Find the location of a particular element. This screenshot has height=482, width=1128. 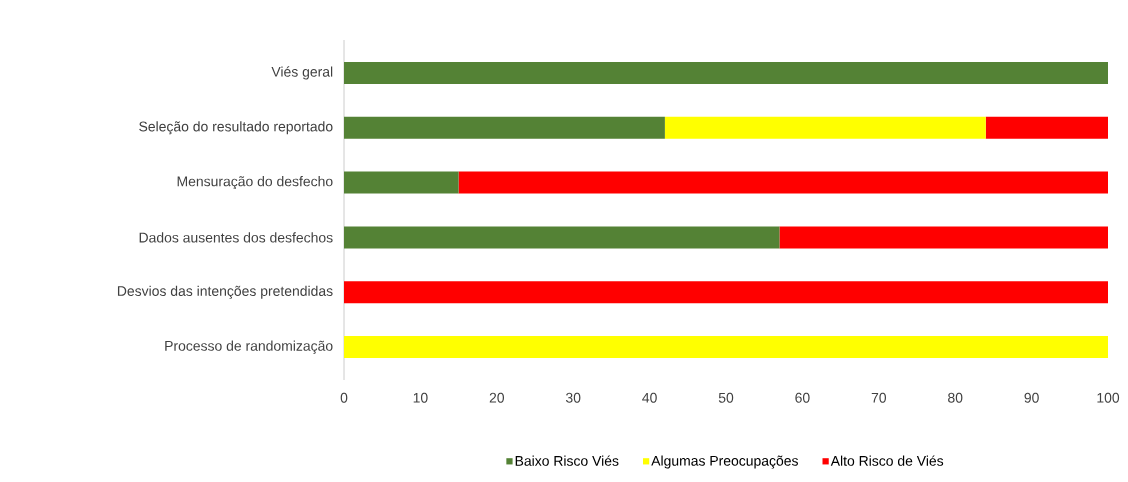

x-tick-label: 50 is located at coordinates (726, 397).